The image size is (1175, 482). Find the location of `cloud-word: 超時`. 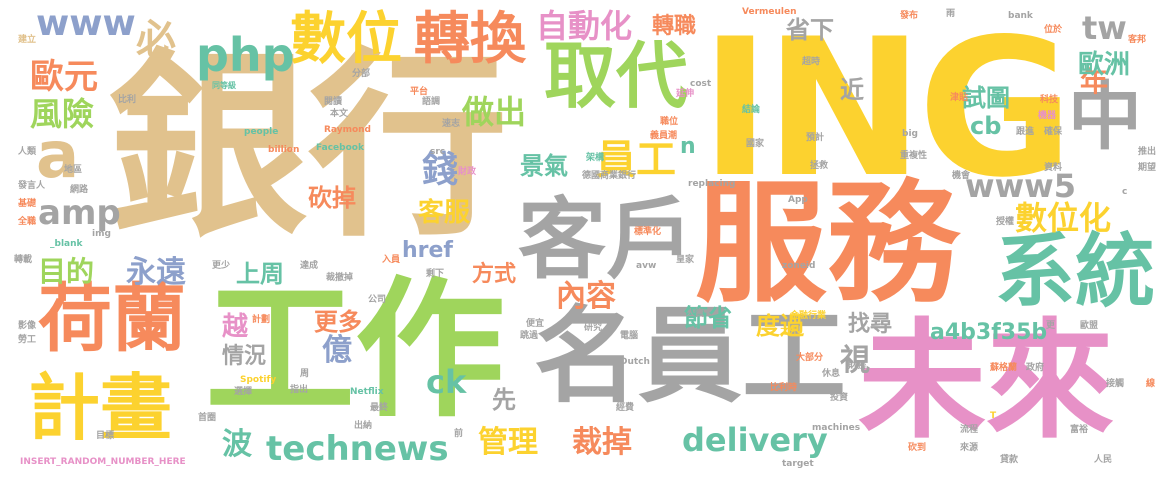

cloud-word: 超時 is located at coordinates (811, 62).